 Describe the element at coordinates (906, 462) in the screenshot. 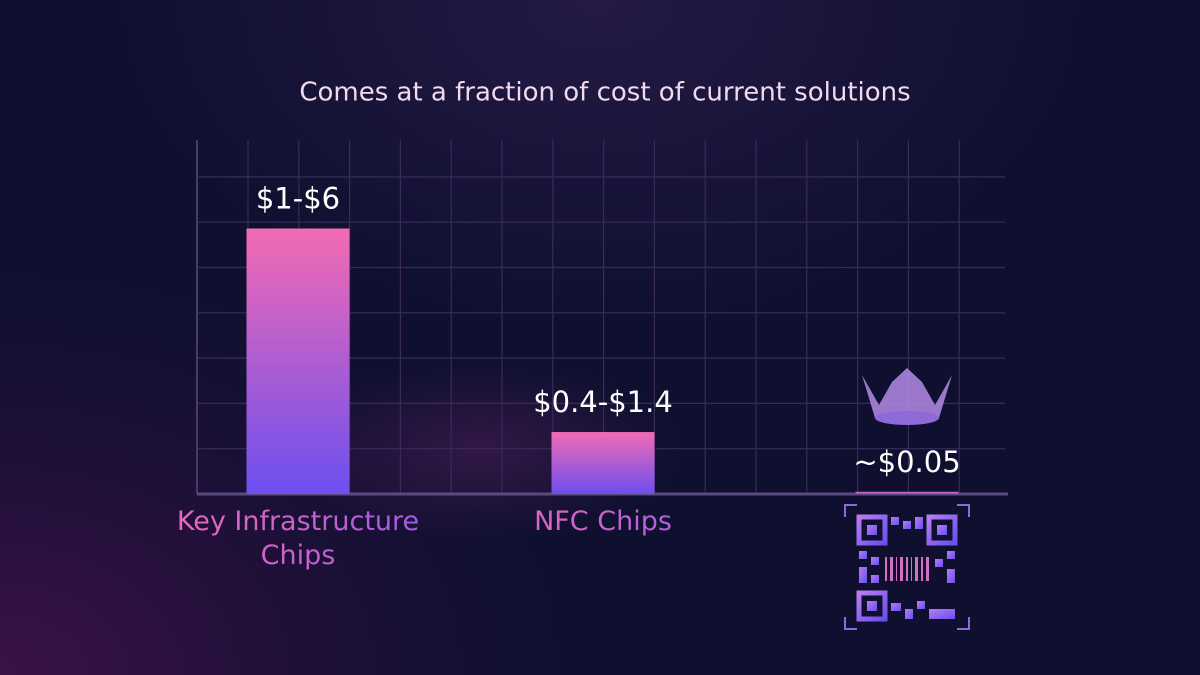

I see `value-label: ~$0.05` at that location.